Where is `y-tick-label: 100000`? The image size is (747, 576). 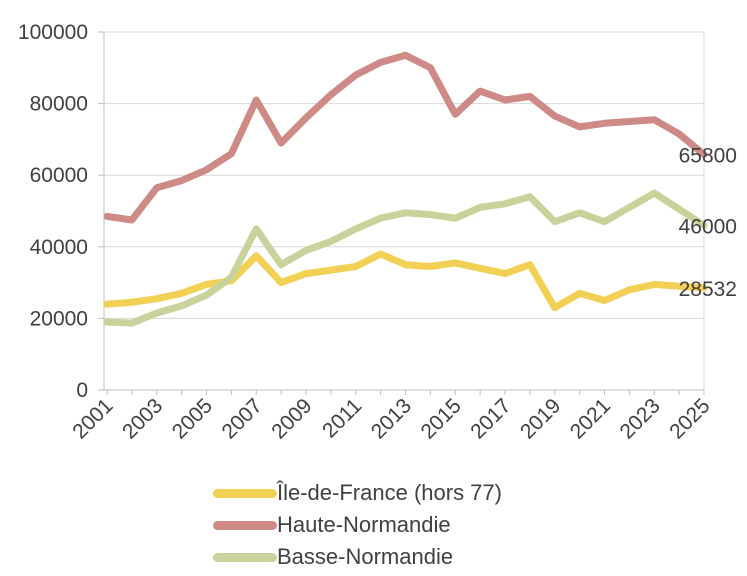
y-tick-label: 100000 is located at coordinates (53, 32).